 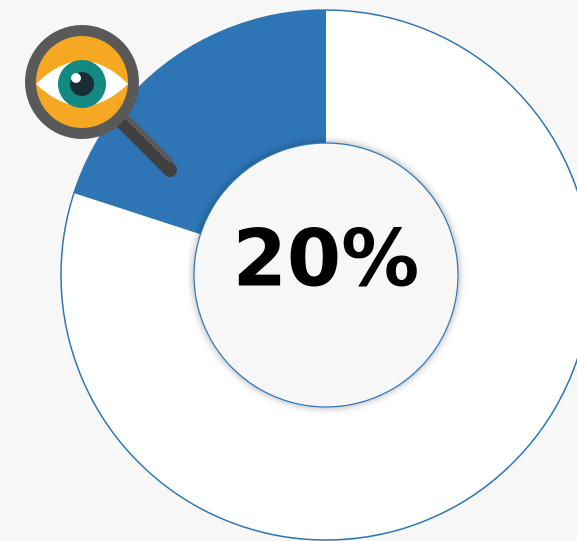 What do you see at coordinates (326, 259) in the screenshot?
I see `center-label: 20%` at bounding box center [326, 259].